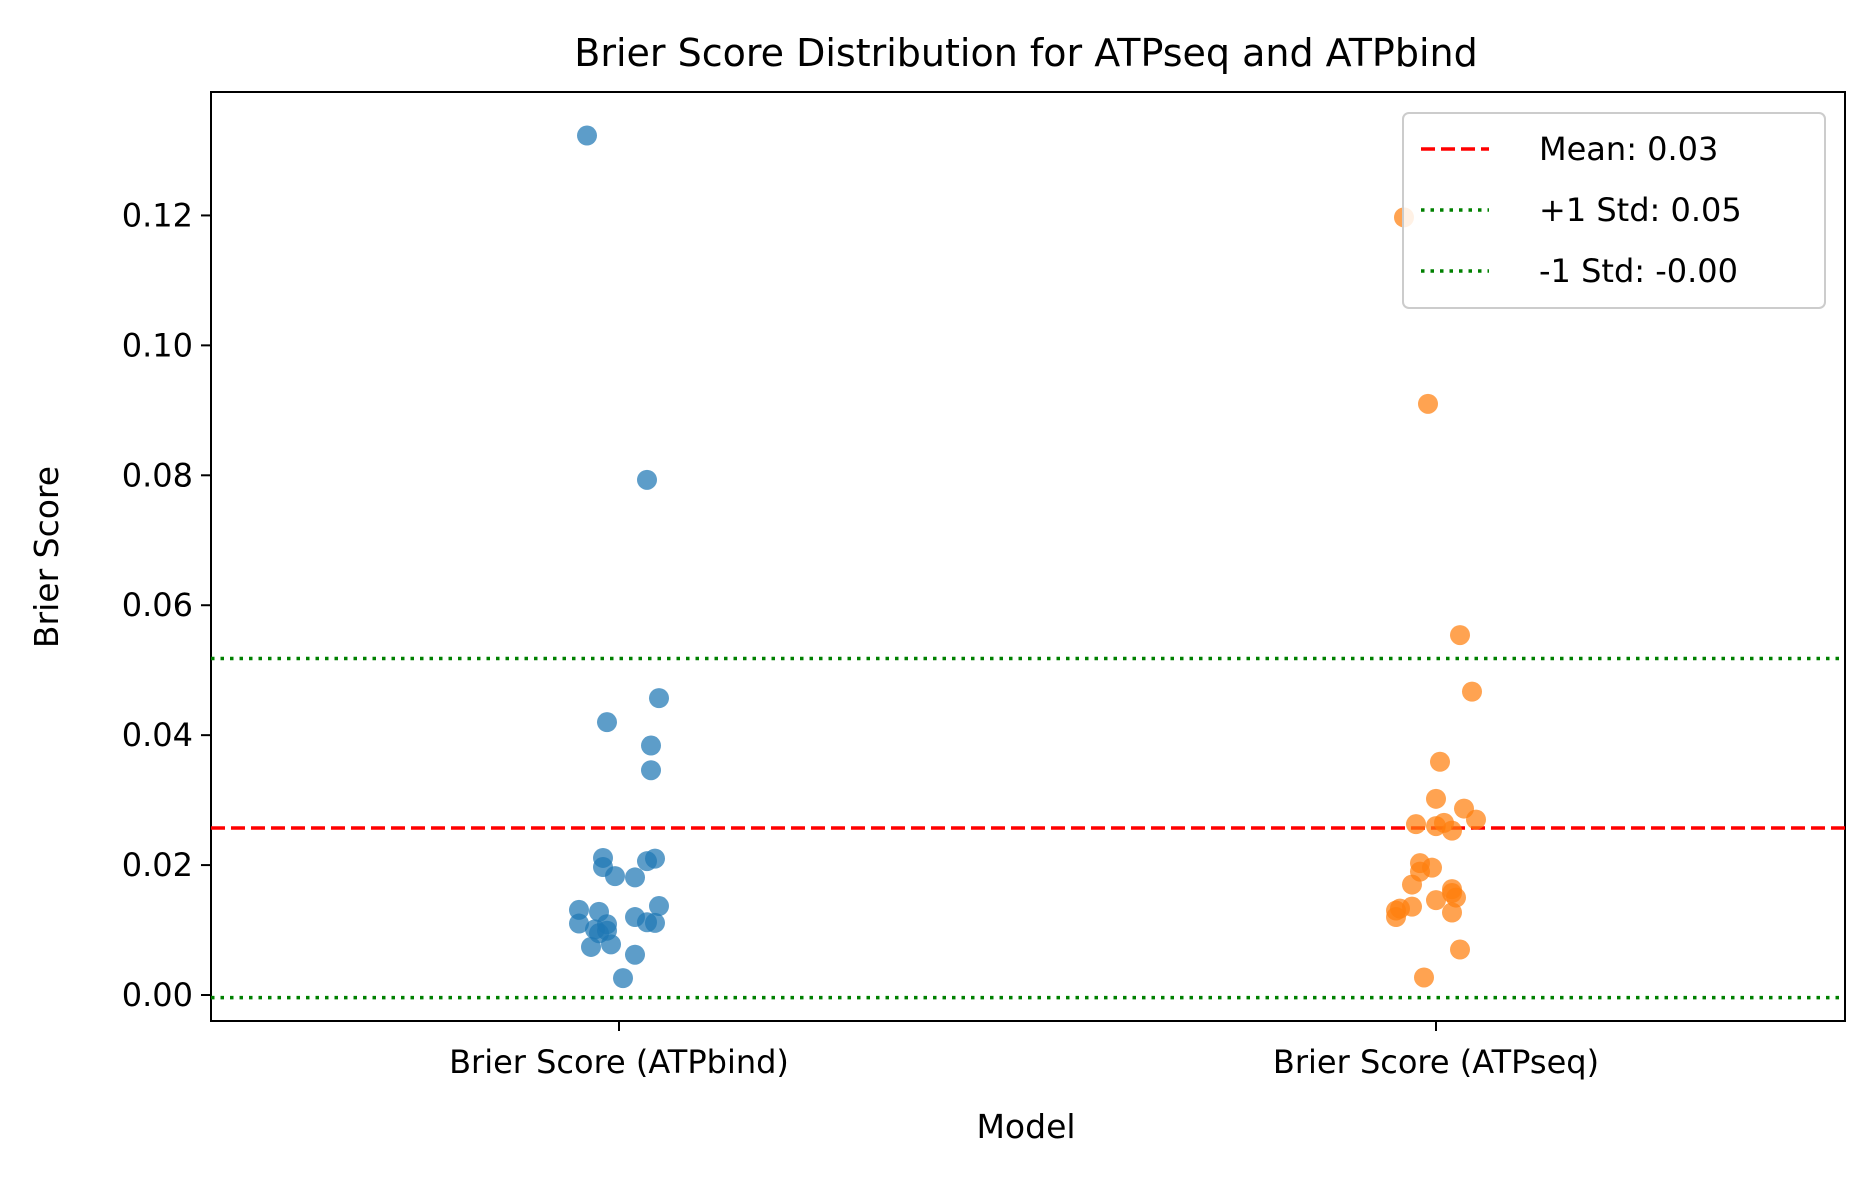  Describe the element at coordinates (157, 215) in the screenshot. I see `y-tick-label-6: 0.12` at that location.